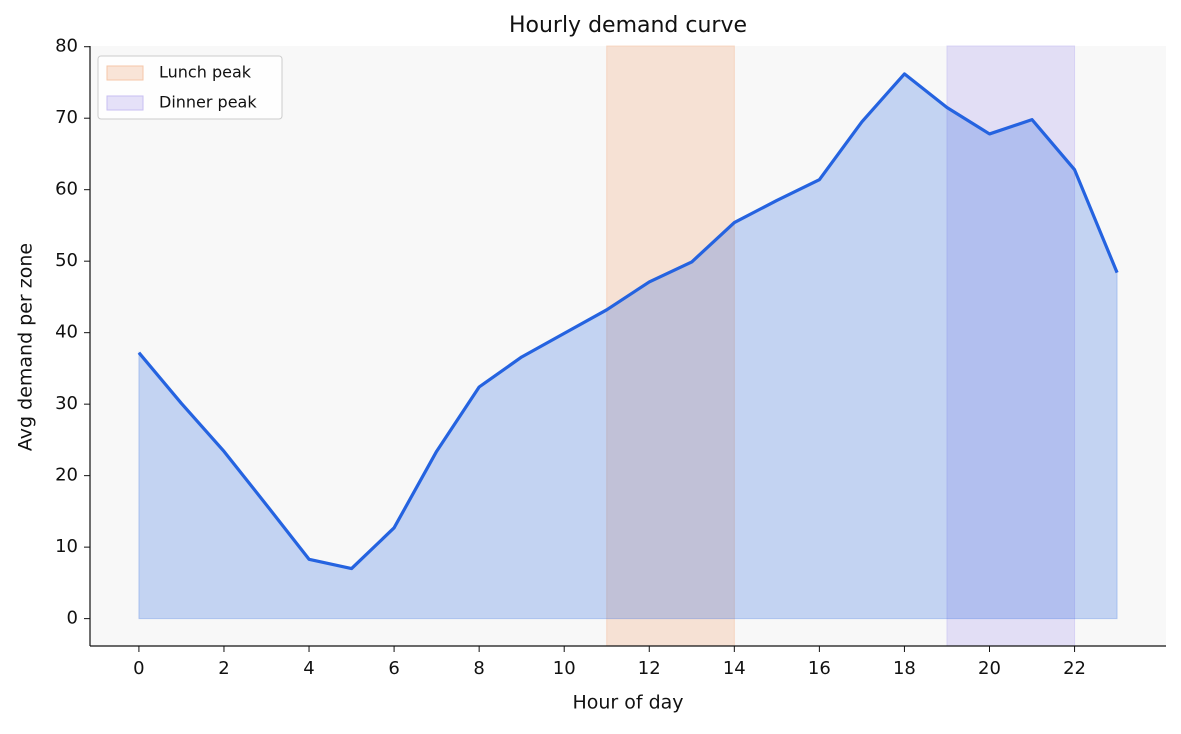 This screenshot has width=1181, height=734. Describe the element at coordinates (208, 102) in the screenshot. I see `legend-label: Dinner peak` at that location.